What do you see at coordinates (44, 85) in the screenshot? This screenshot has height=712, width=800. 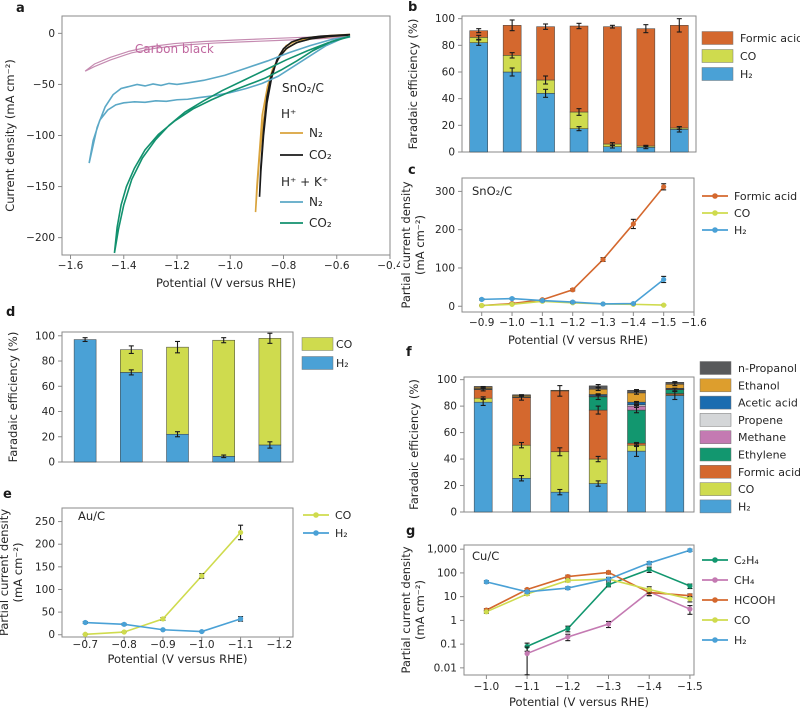 I see `svg-text: −50` at bounding box center [44, 85].